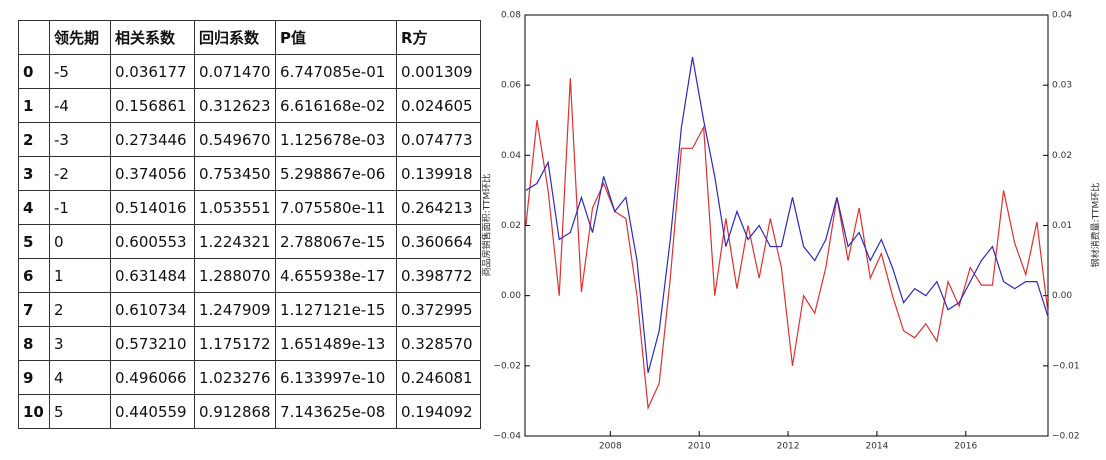  What do you see at coordinates (336, 275) in the screenshot?
I see `table-cell: 4.655938e-17` at bounding box center [336, 275].